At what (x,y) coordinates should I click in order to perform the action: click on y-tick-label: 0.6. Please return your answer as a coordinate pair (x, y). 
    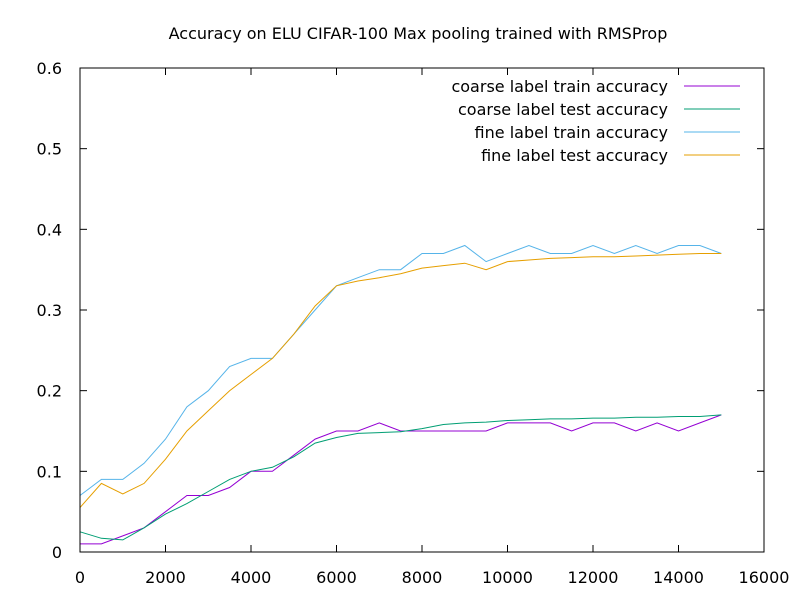
    Looking at the image, I should click on (49, 68).